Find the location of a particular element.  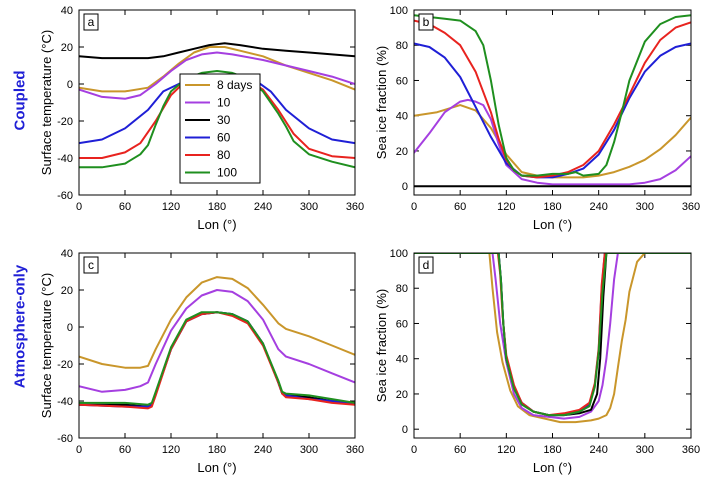

y-tick-label-c-0: -60 is located at coordinates (65, 439).